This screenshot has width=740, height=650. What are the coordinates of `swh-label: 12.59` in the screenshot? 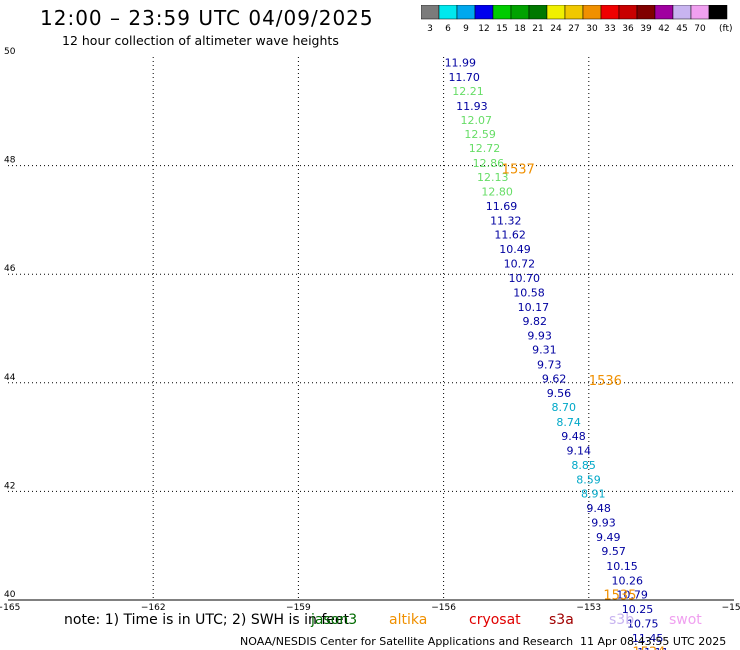 It's located at (480, 134).